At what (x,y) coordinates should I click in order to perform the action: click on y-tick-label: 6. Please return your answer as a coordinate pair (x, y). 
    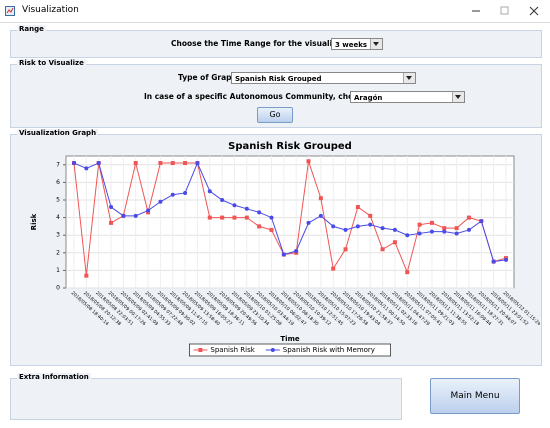
    Looking at the image, I should click on (58, 182).